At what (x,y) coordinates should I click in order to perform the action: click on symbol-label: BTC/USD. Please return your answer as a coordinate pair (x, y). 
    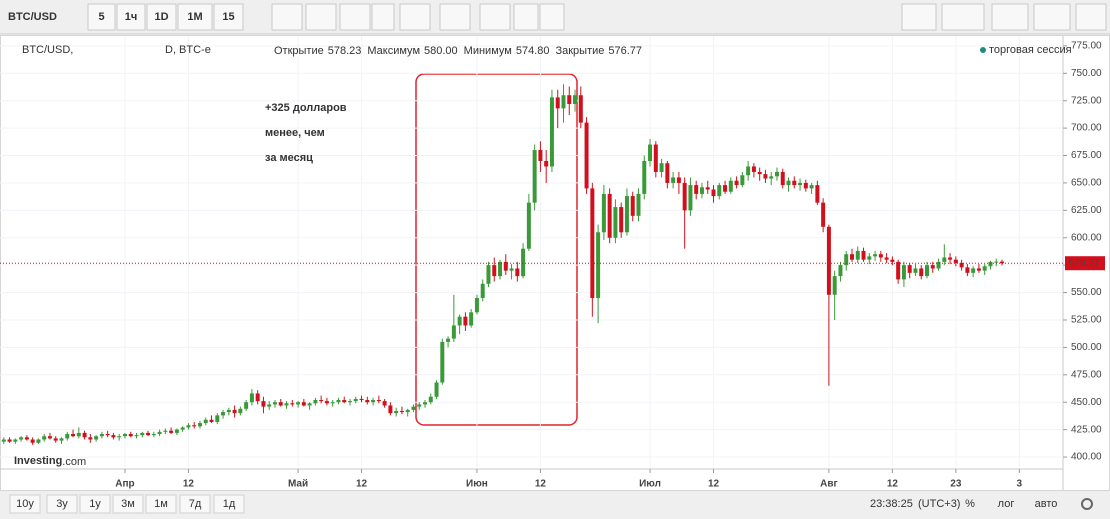
    Looking at the image, I should click on (32, 17).